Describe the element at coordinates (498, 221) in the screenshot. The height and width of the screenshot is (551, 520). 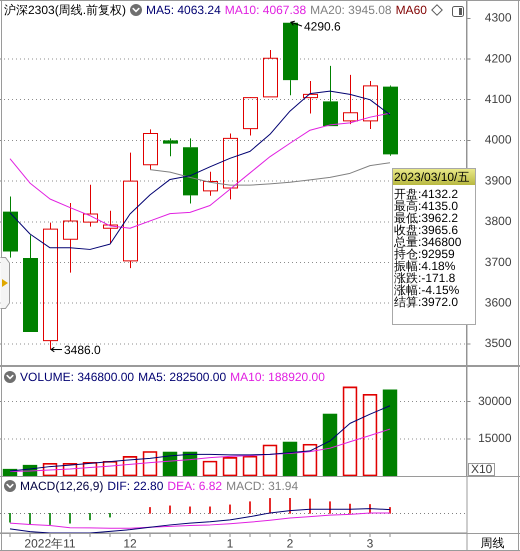
I see `y-tick-label: 3800` at that location.